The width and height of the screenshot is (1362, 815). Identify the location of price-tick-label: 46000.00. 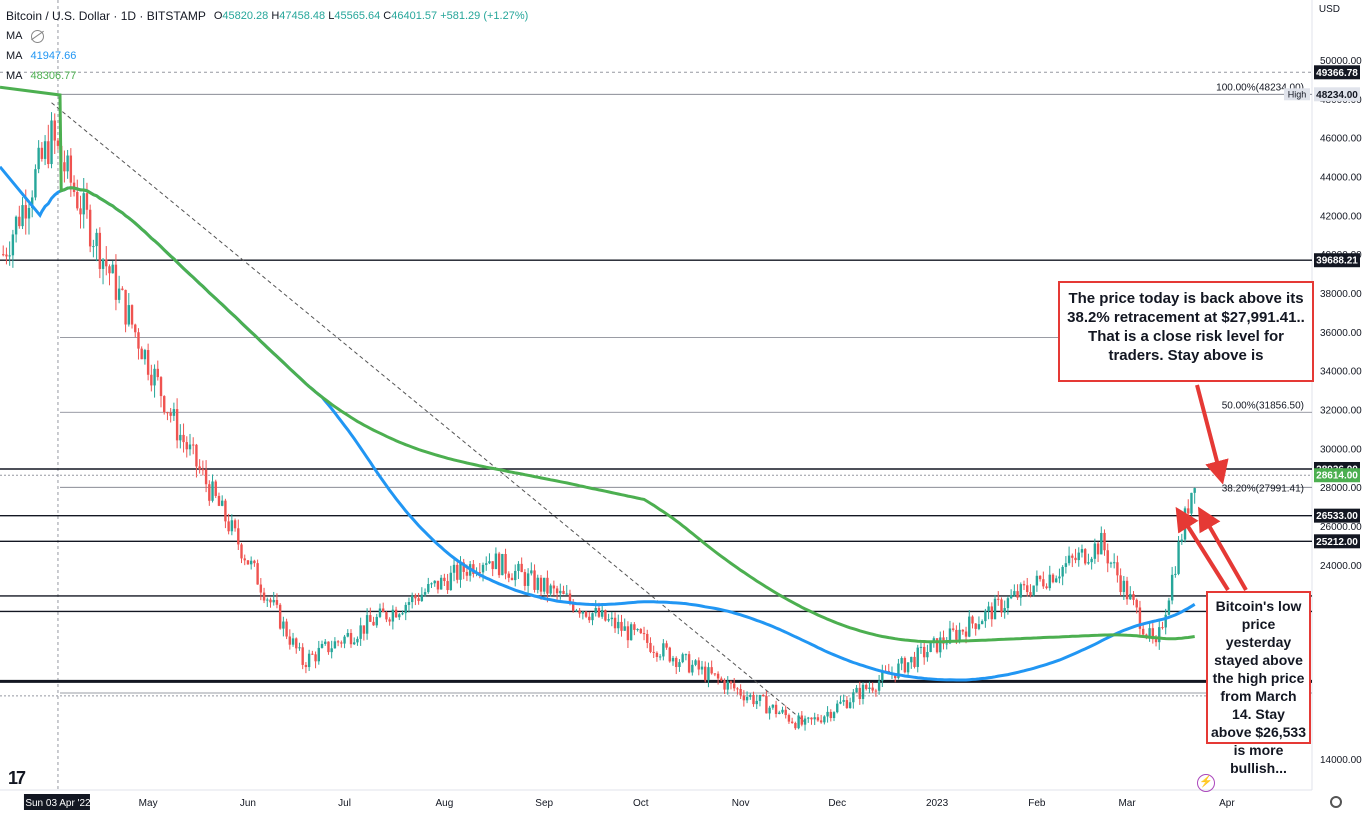
(1341, 139).